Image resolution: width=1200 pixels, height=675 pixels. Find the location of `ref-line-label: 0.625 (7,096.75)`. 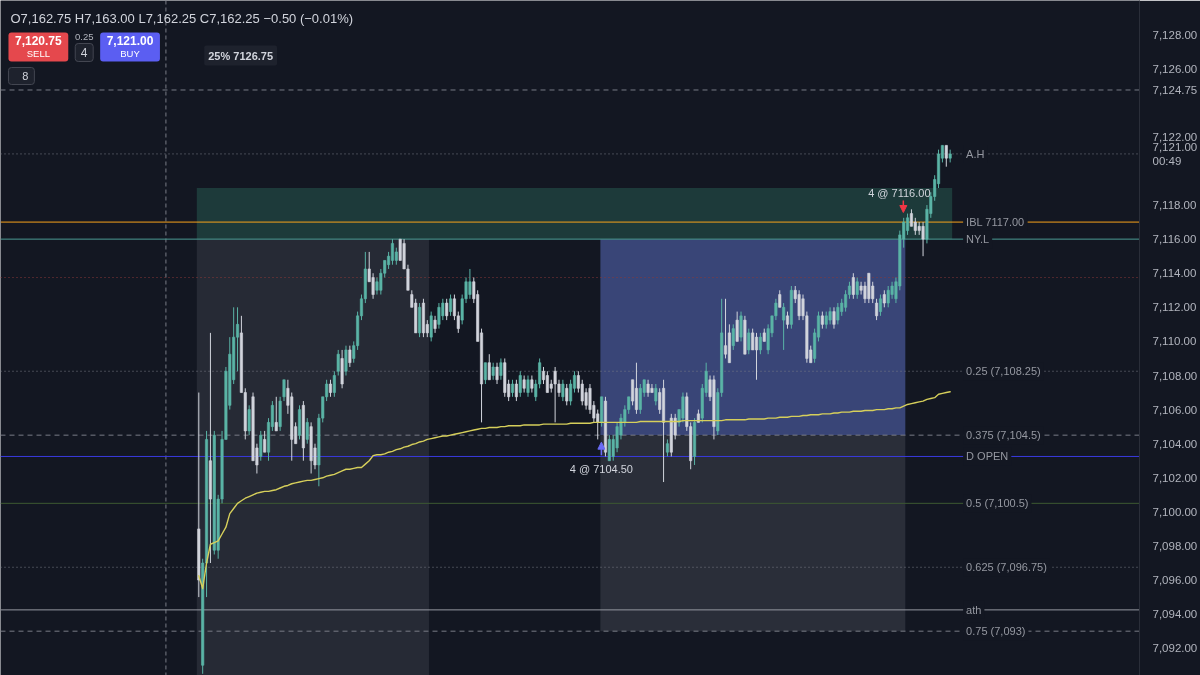

ref-line-label: 0.625 (7,096.75) is located at coordinates (1006, 567).